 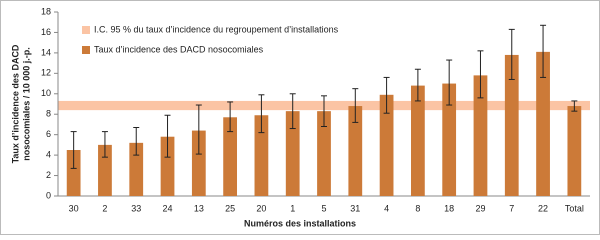 I want to click on y-tick-label: 18, so click(x=46, y=11).